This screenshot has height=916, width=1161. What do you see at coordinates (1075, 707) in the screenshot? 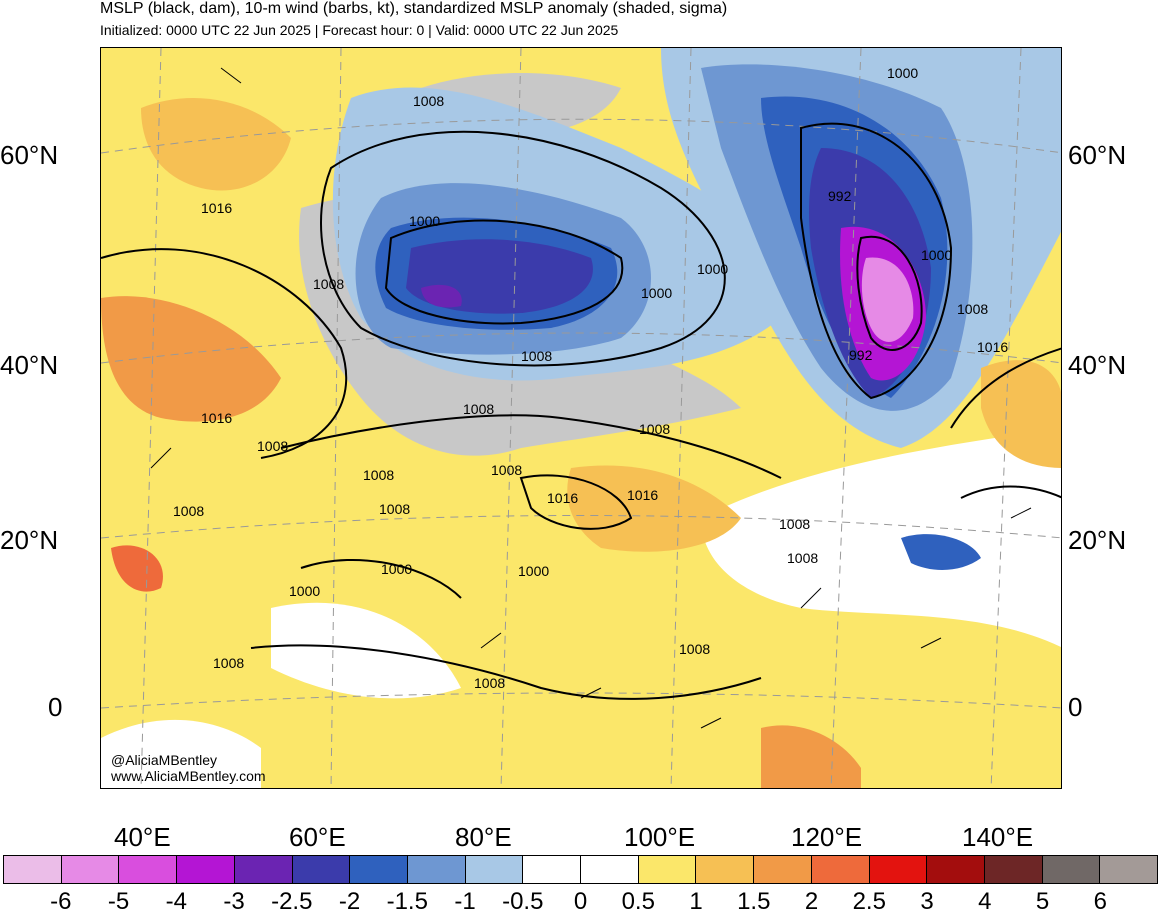
I see `lat-label-right: 0` at bounding box center [1075, 707].